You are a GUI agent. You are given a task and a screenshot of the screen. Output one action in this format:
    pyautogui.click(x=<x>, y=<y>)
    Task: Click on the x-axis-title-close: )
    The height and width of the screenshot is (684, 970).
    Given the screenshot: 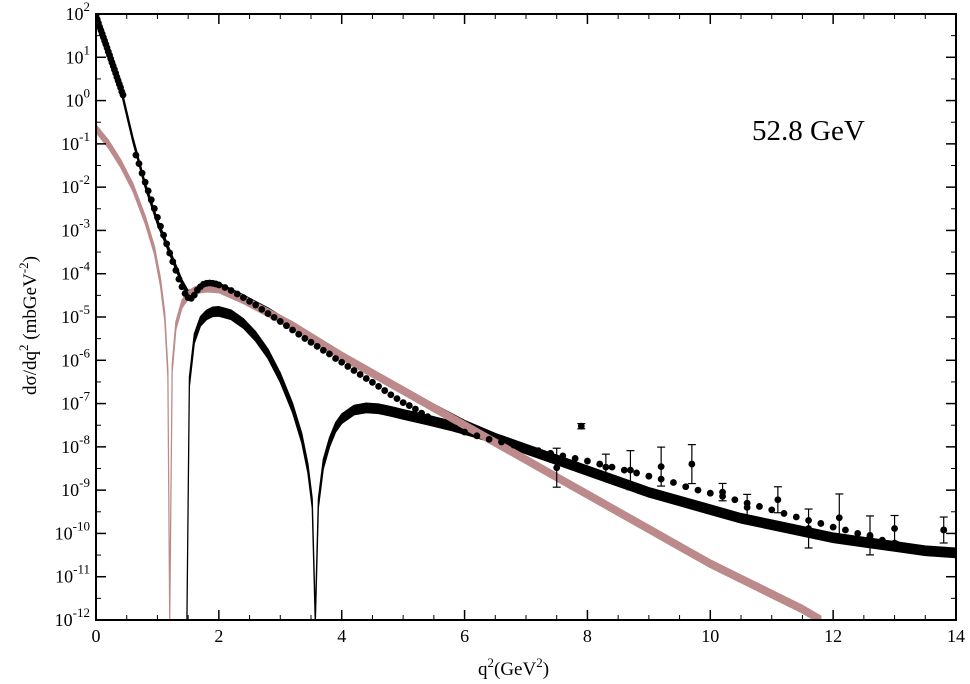 What is the action you would take?
    pyautogui.click(x=546, y=669)
    